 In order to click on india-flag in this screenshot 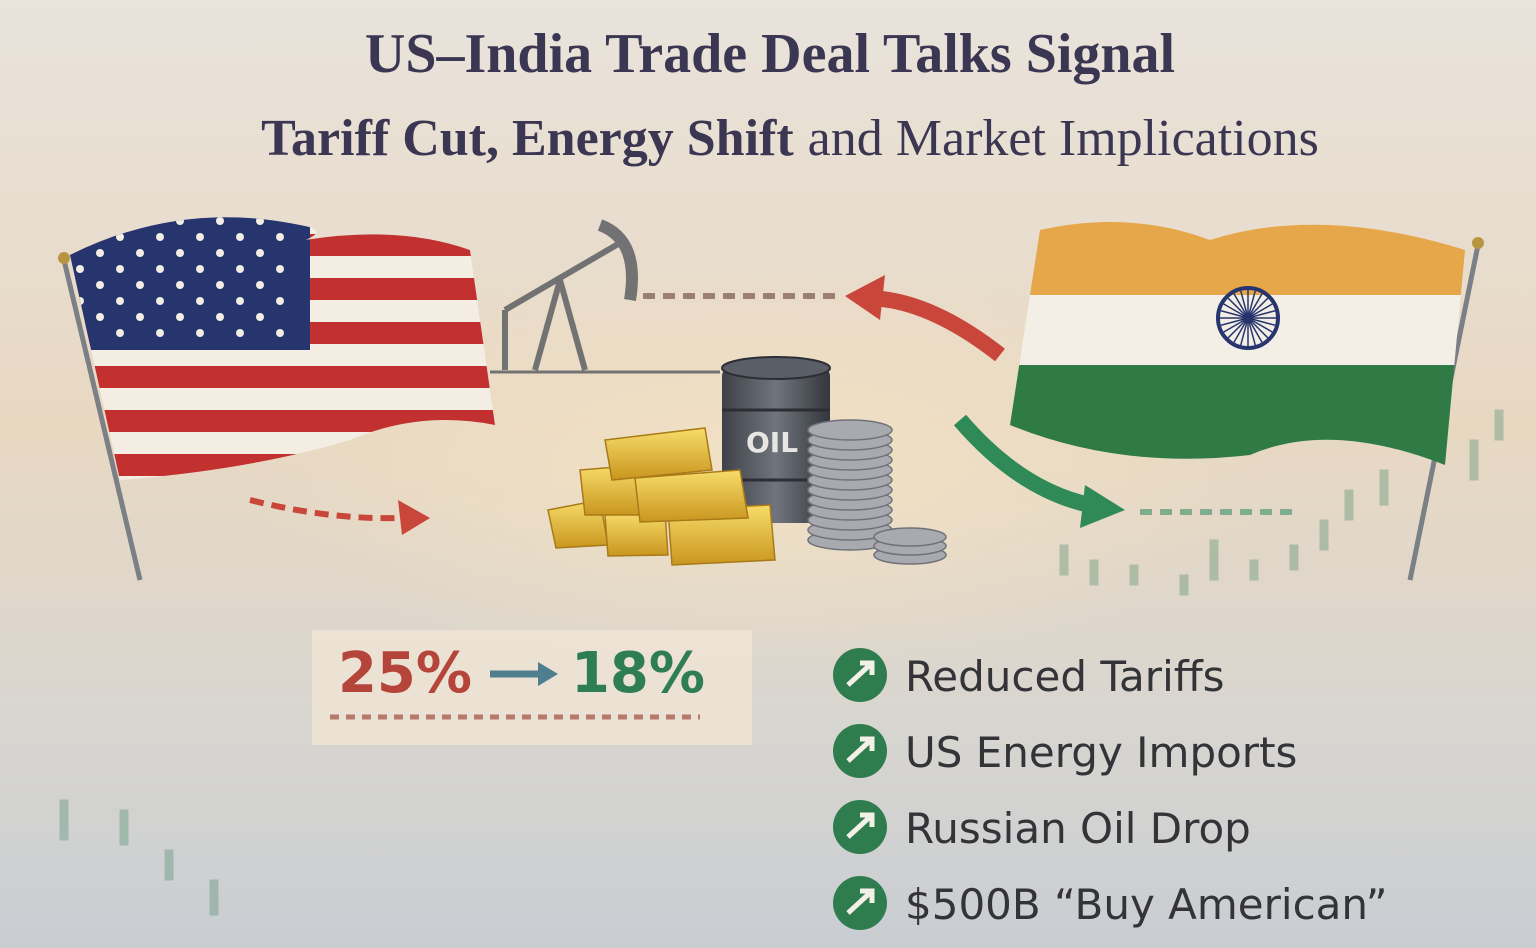, I will do `click(1247, 401)`.